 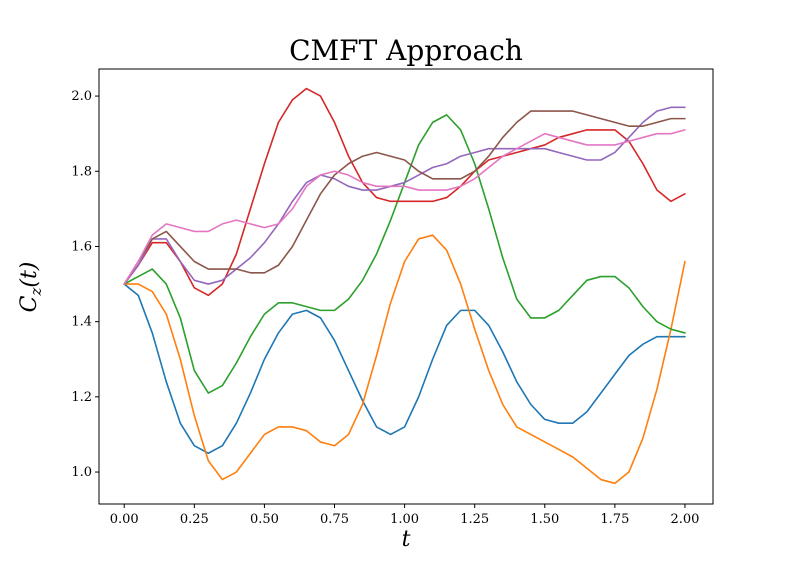 I want to click on y-axis-label-arg: (t), so click(x=29, y=275).